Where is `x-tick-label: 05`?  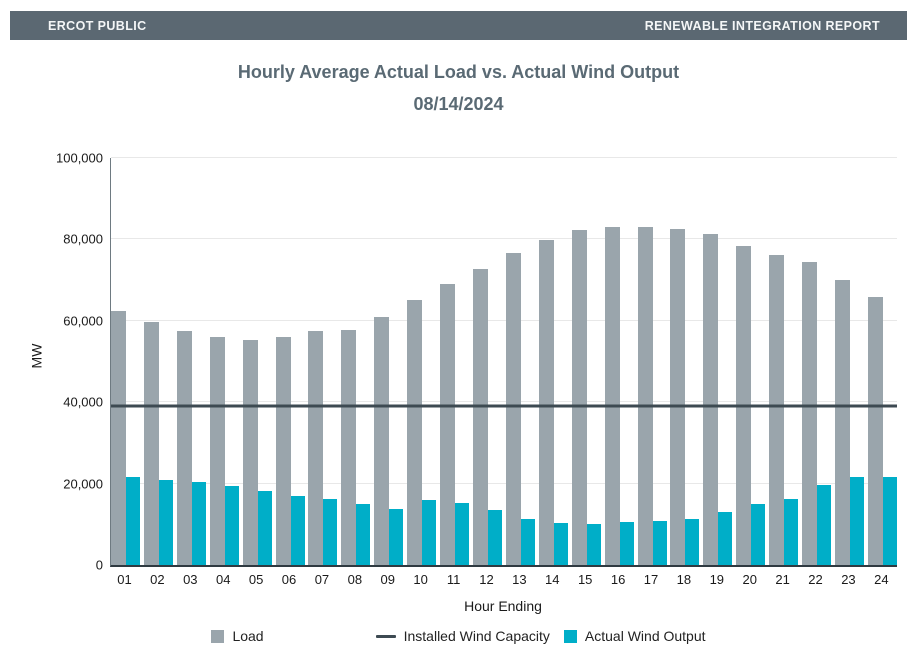 x-tick-label: 05 is located at coordinates (256, 579).